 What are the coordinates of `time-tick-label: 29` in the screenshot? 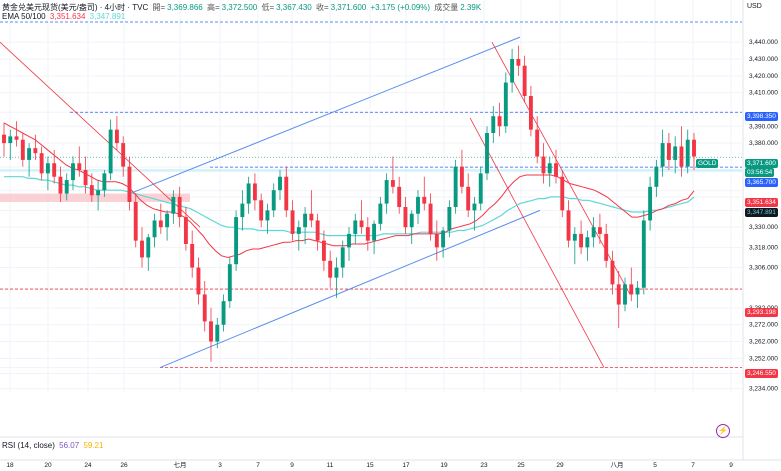 It's located at (560, 465).